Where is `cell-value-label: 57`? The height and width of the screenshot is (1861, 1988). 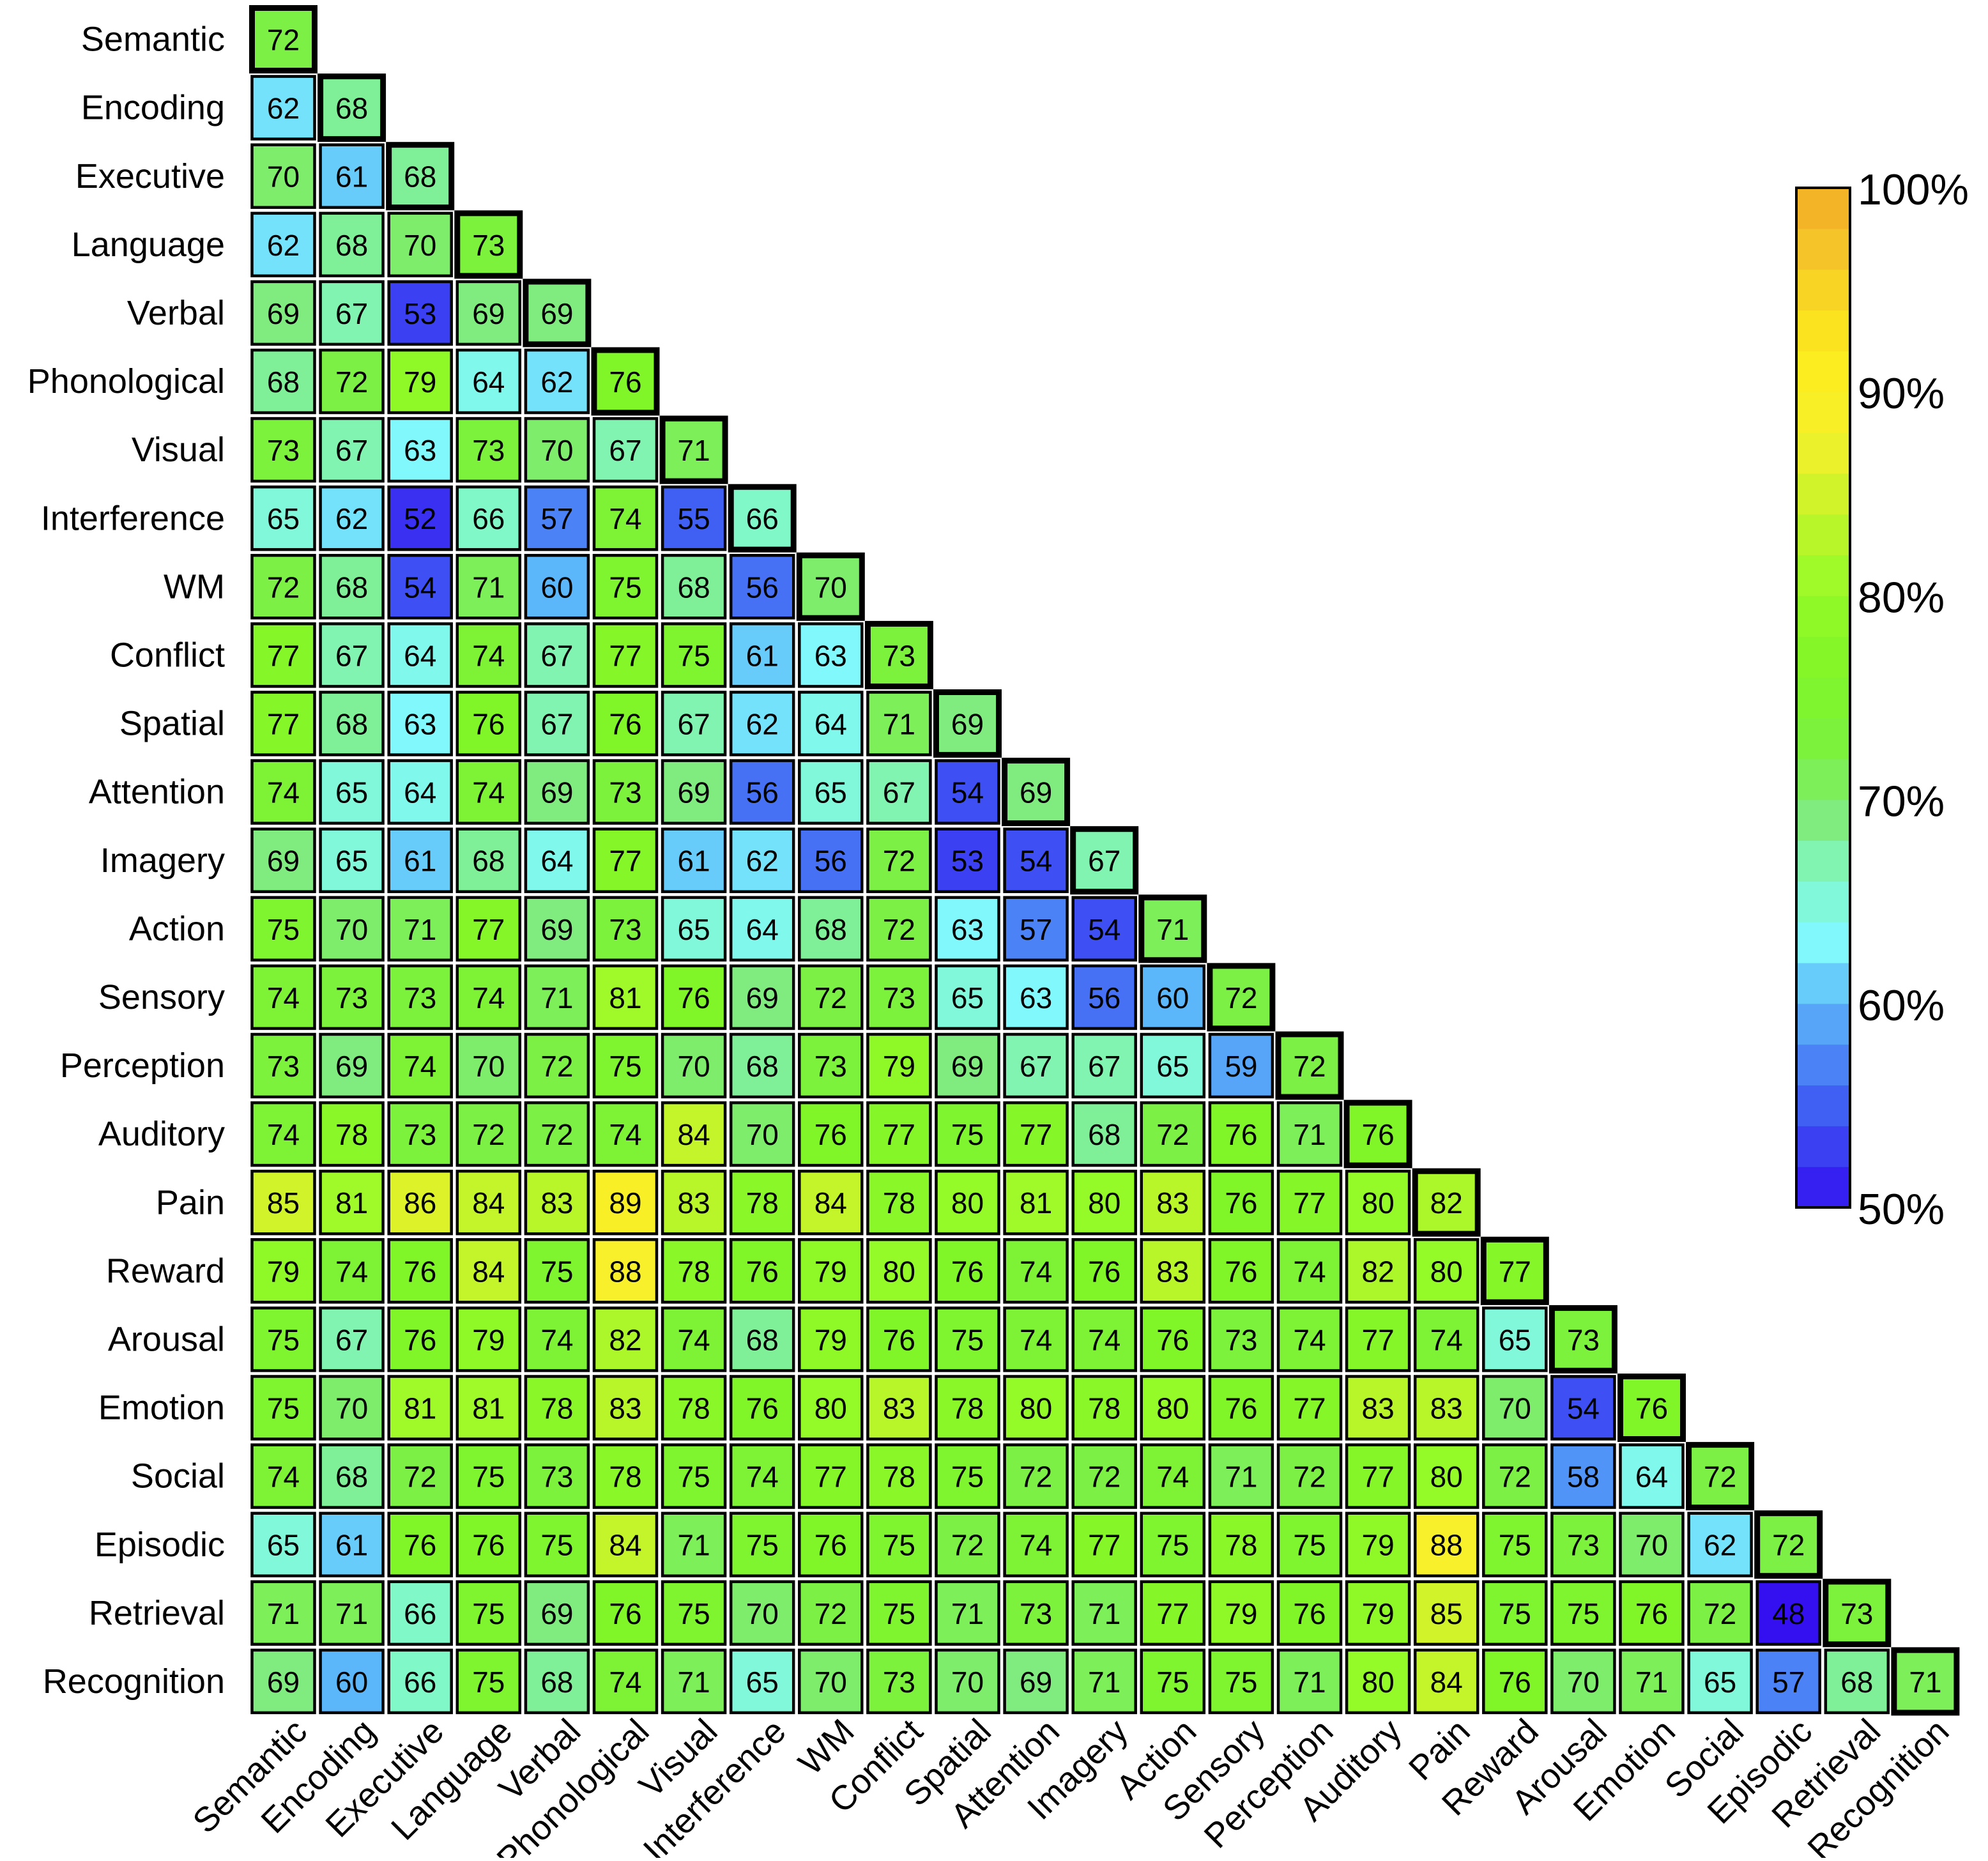 cell-value-label: 57 is located at coordinates (1788, 1682).